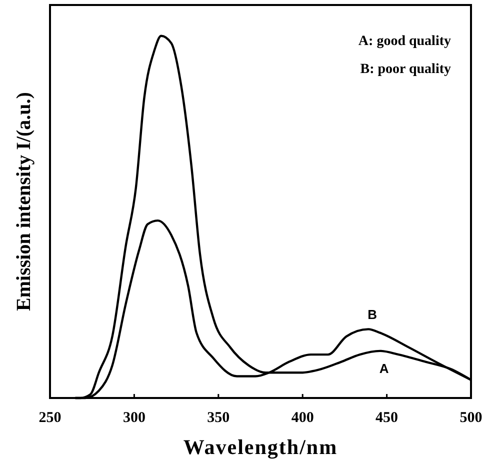 This screenshot has height=466, width=491. Describe the element at coordinates (260, 447) in the screenshot. I see `x-axis-title: Wavelength/nm` at that location.